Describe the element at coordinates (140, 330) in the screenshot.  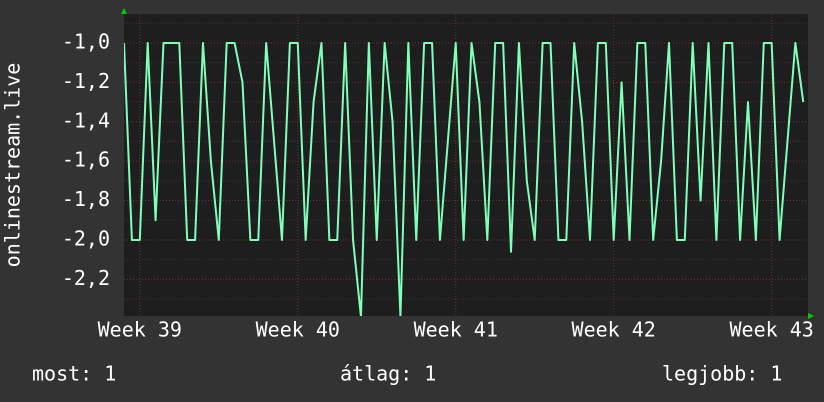
I see `x-tick-label: Week 39` at that location.